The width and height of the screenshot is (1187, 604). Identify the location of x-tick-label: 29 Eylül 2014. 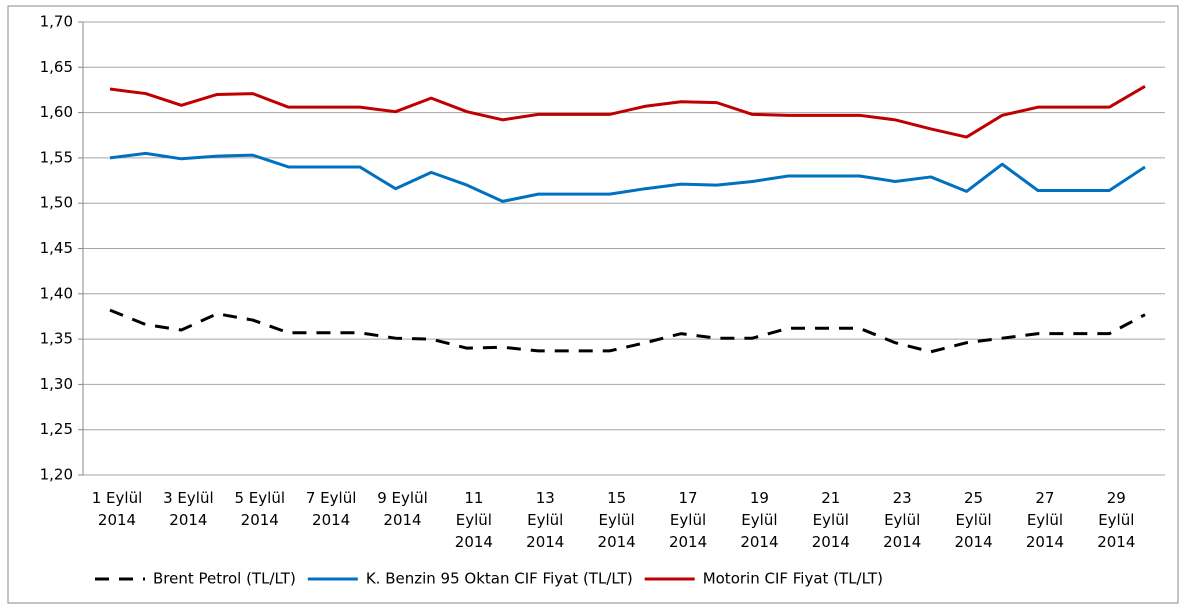
(1116, 520).